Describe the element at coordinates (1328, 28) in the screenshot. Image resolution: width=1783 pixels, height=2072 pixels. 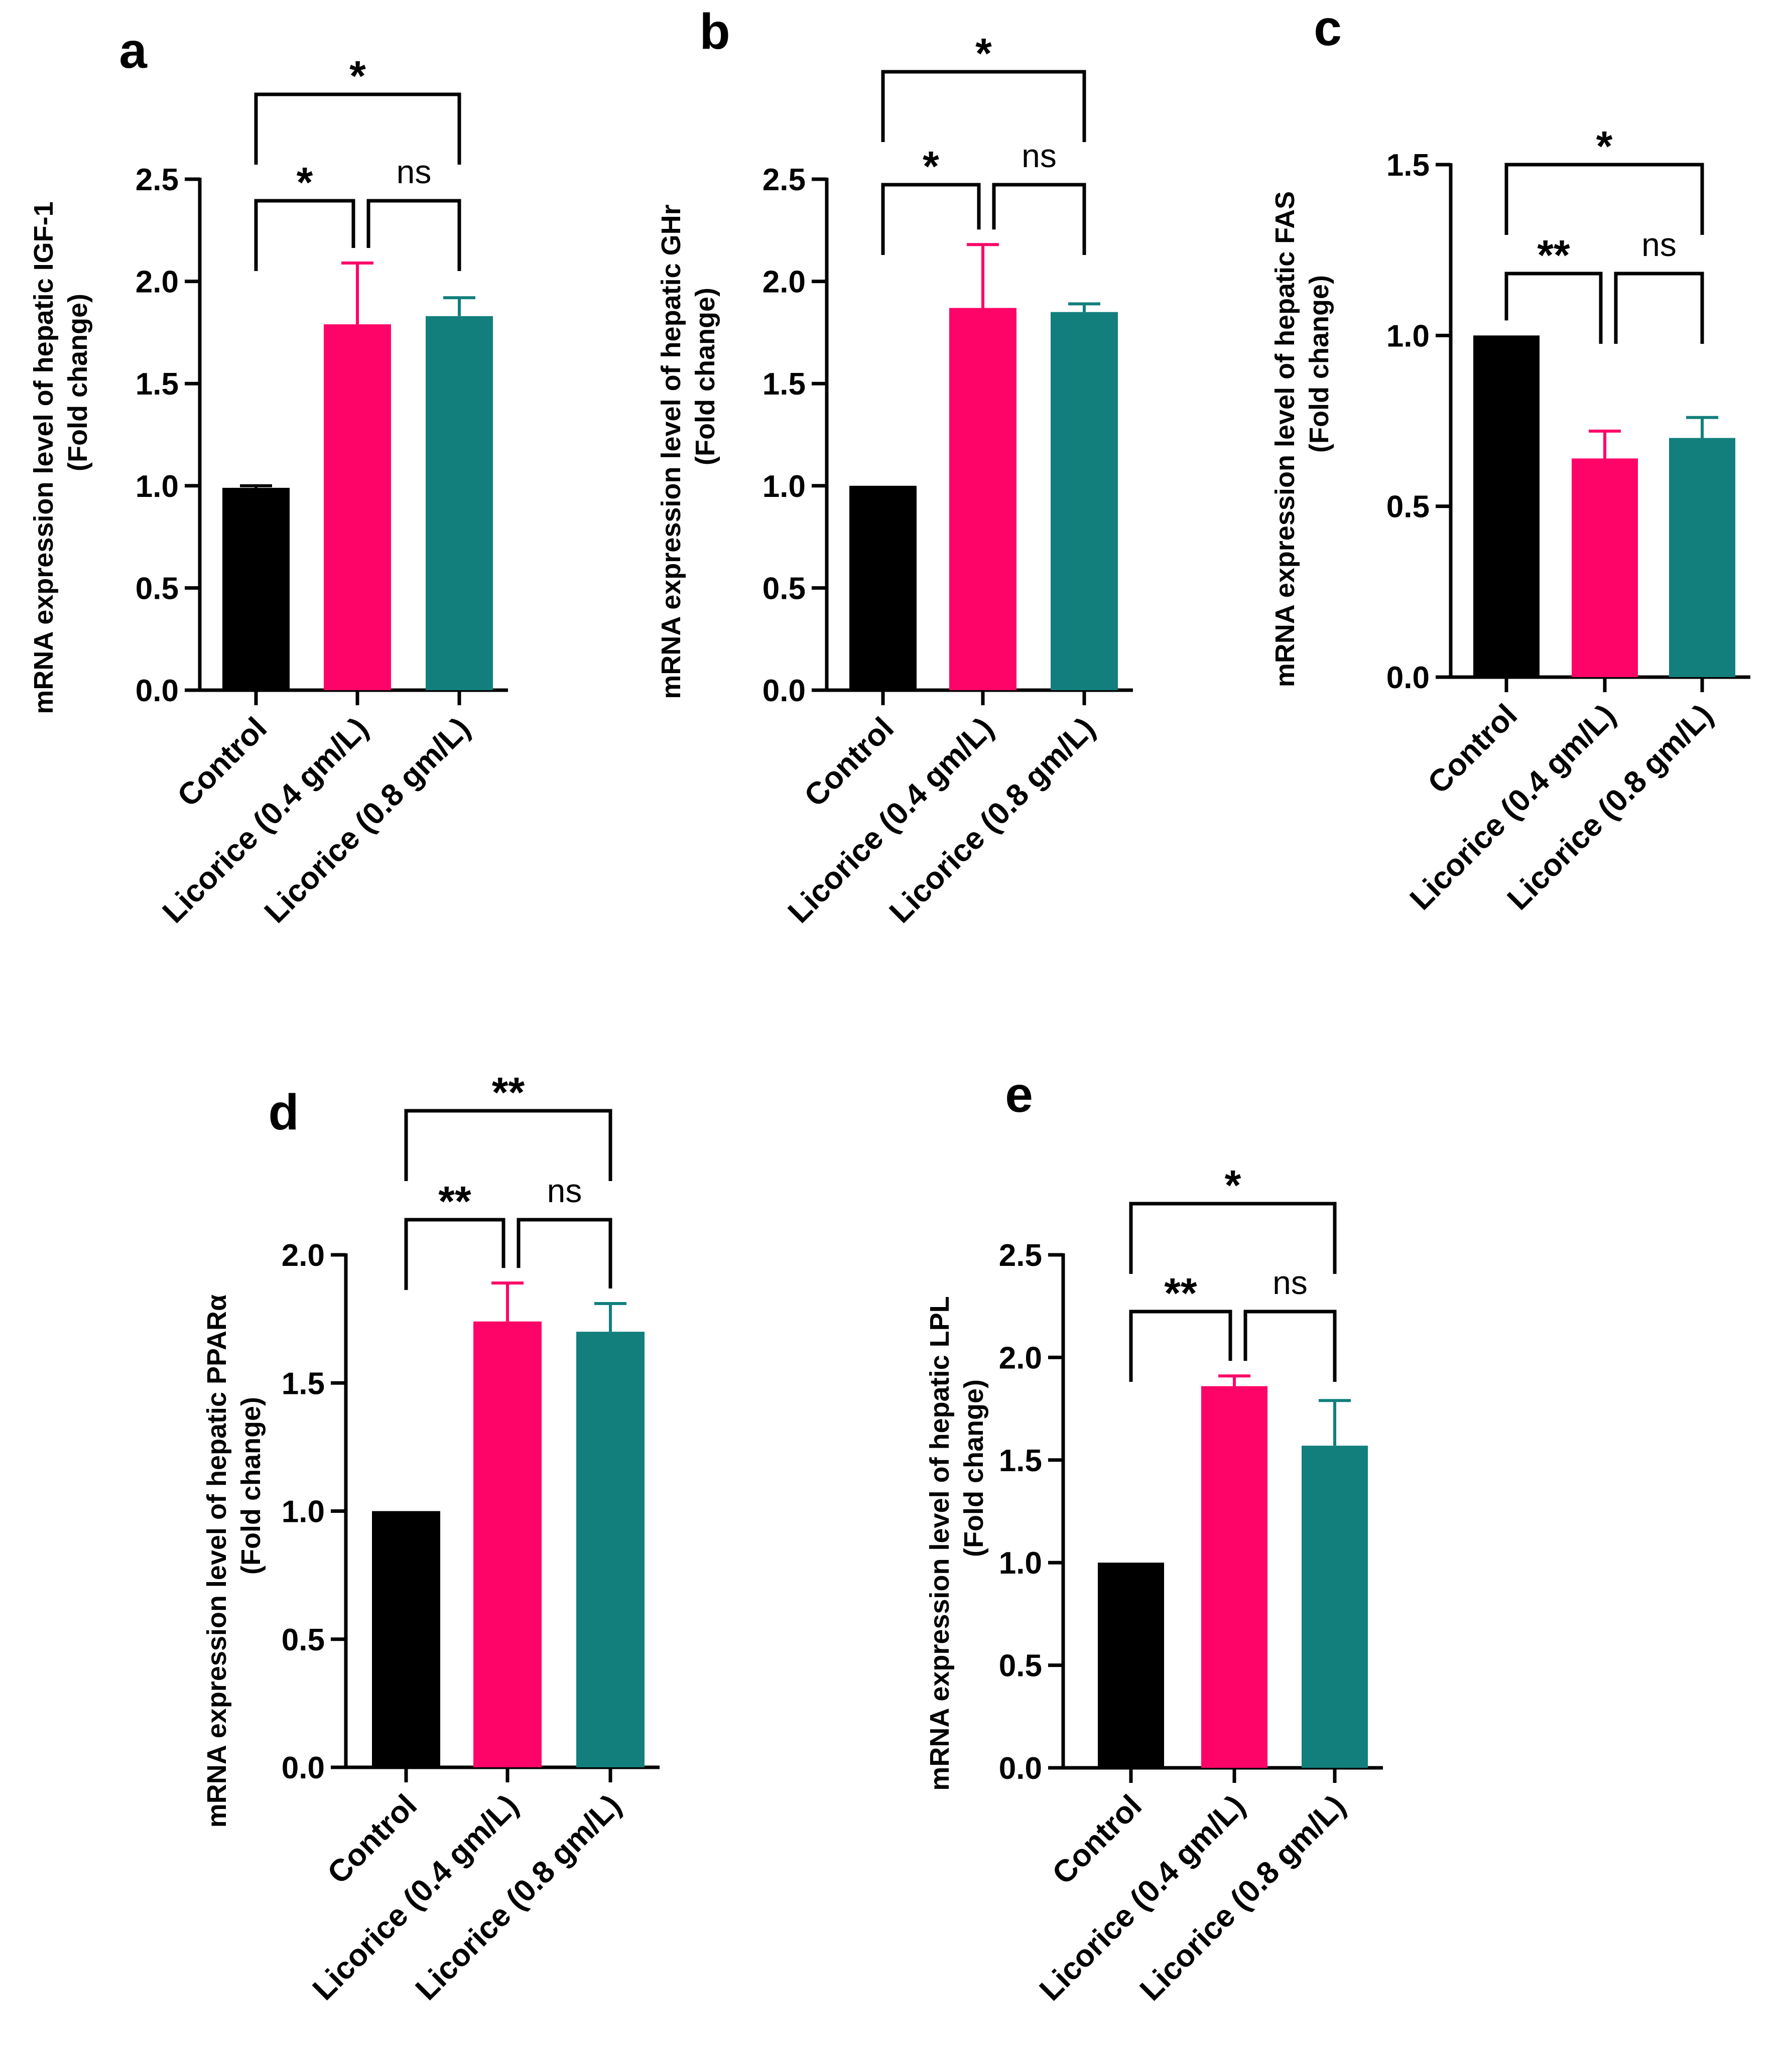
I see `panel-letter: c` at that location.